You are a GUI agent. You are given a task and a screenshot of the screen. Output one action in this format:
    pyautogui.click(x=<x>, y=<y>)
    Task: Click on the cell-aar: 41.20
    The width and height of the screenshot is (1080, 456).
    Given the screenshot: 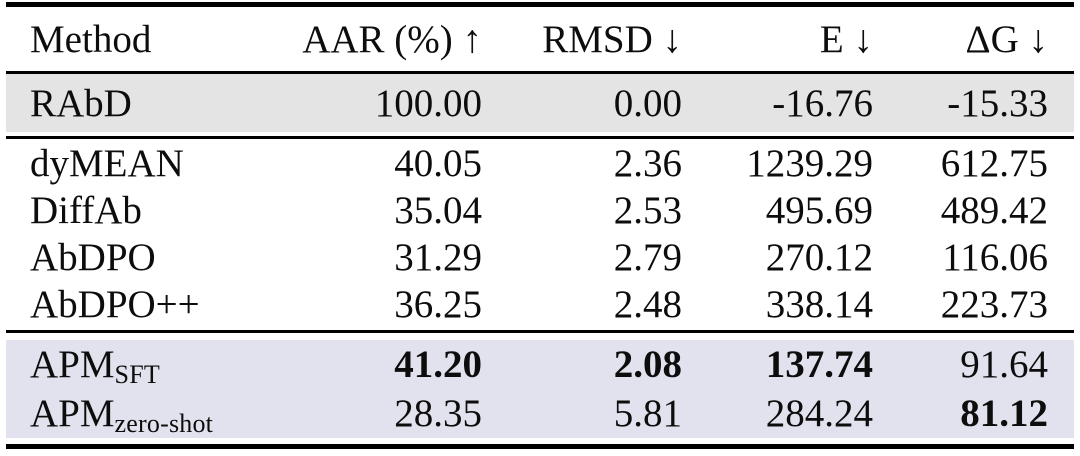 What is the action you would take?
    pyautogui.click(x=438, y=364)
    